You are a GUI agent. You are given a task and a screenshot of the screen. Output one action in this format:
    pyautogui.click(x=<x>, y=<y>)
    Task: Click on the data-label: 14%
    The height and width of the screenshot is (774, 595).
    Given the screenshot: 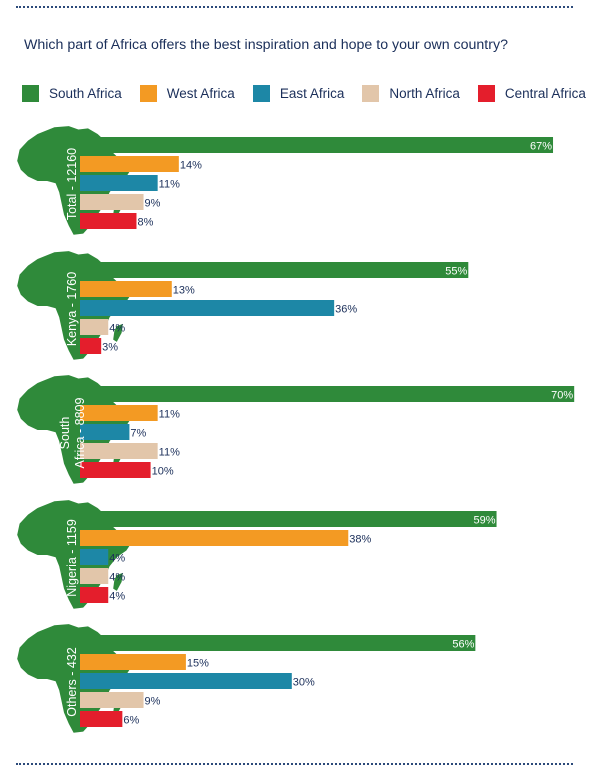 What is the action you would take?
    pyautogui.click(x=191, y=166)
    